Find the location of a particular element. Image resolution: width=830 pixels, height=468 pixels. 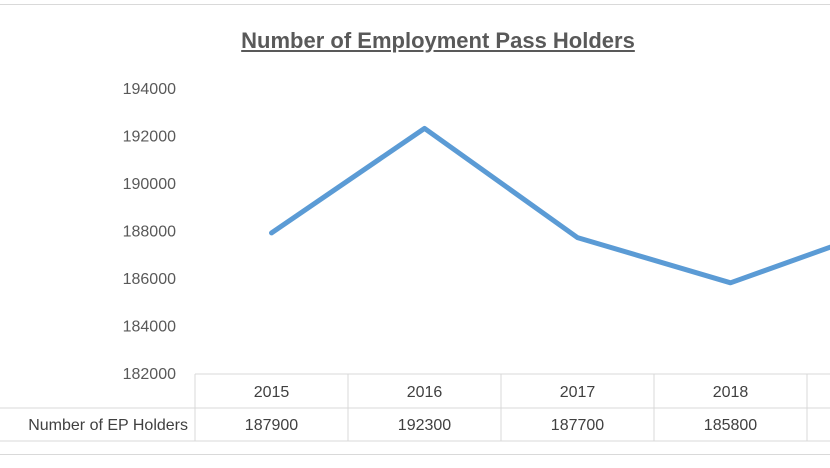

y-tick-label: 184000 is located at coordinates (149, 327).